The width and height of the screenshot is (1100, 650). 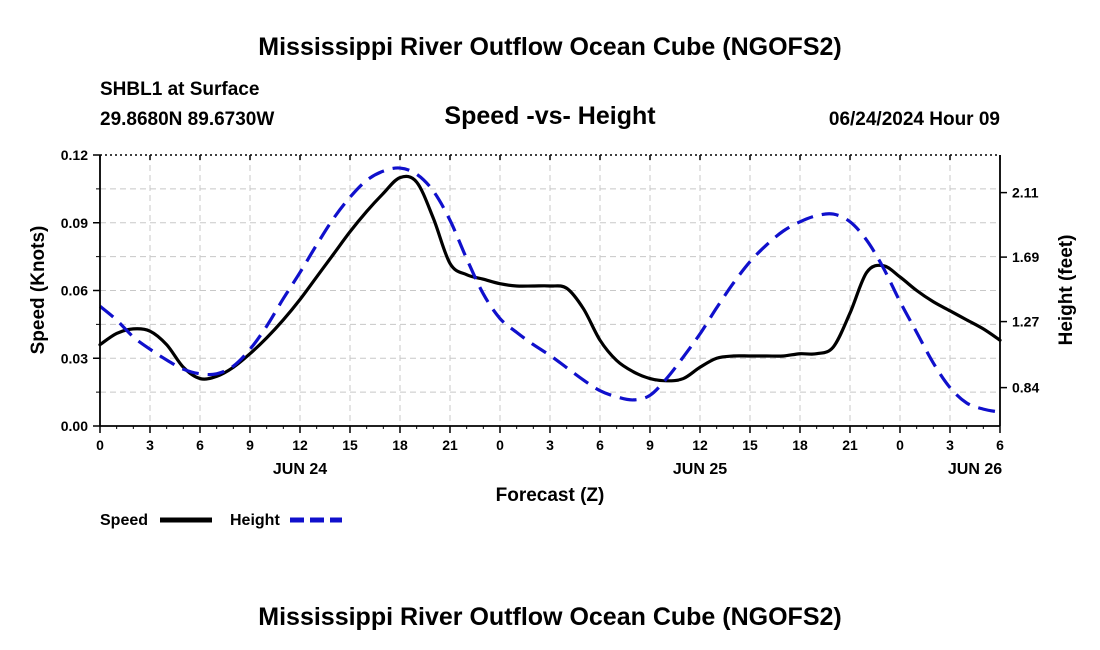 I want to click on y-axis-label: Speed (Knots), so click(x=38, y=290).